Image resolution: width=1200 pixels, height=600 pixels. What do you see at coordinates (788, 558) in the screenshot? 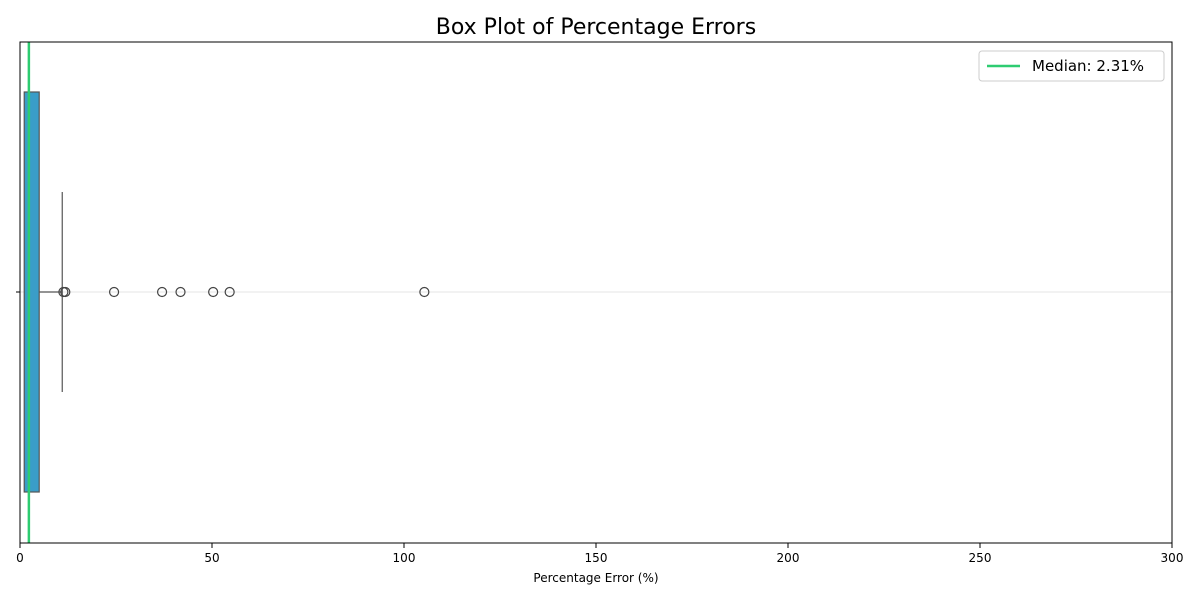
I see `x-tick-label: 200` at bounding box center [788, 558].